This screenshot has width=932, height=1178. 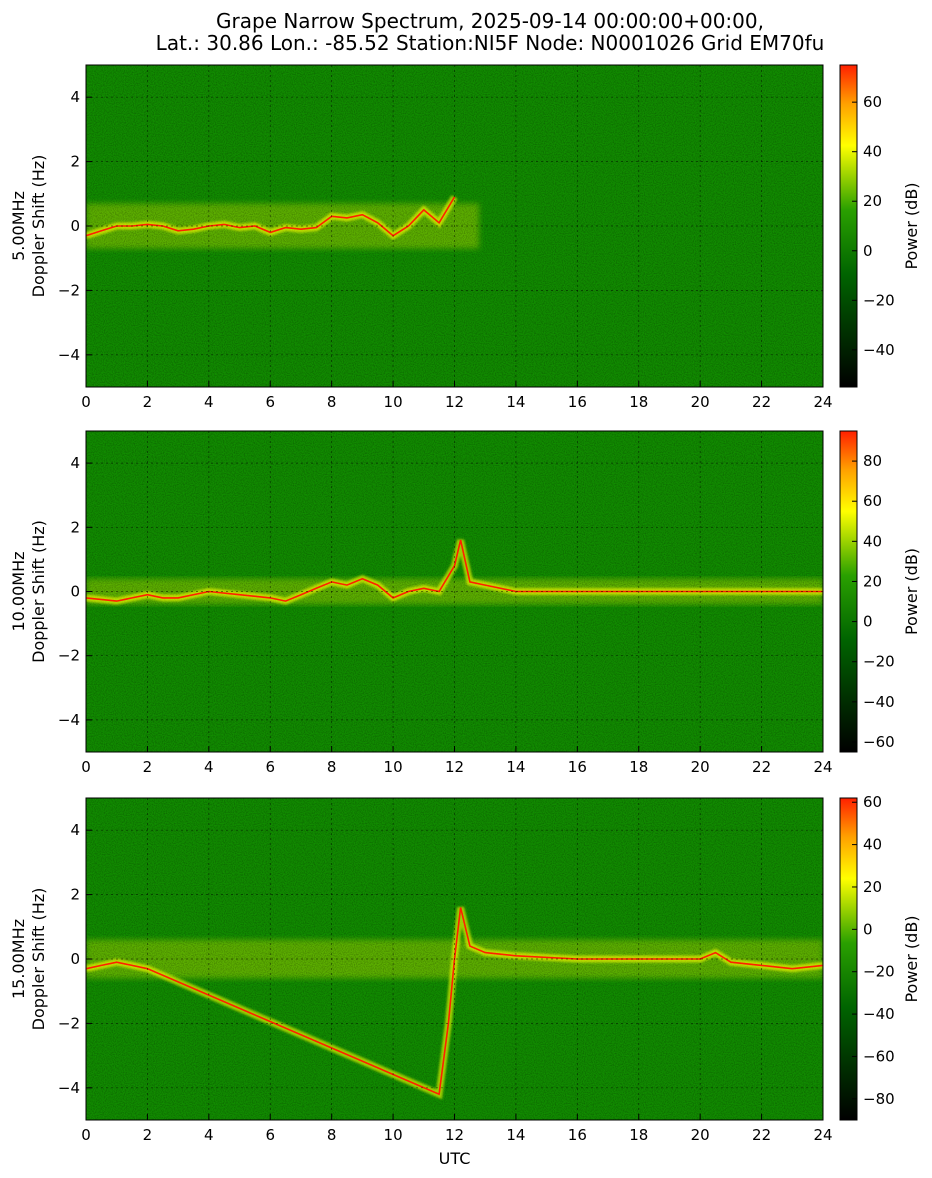 I want to click on y-axis-label-frequency: 15.00MHz, so click(x=18, y=959).